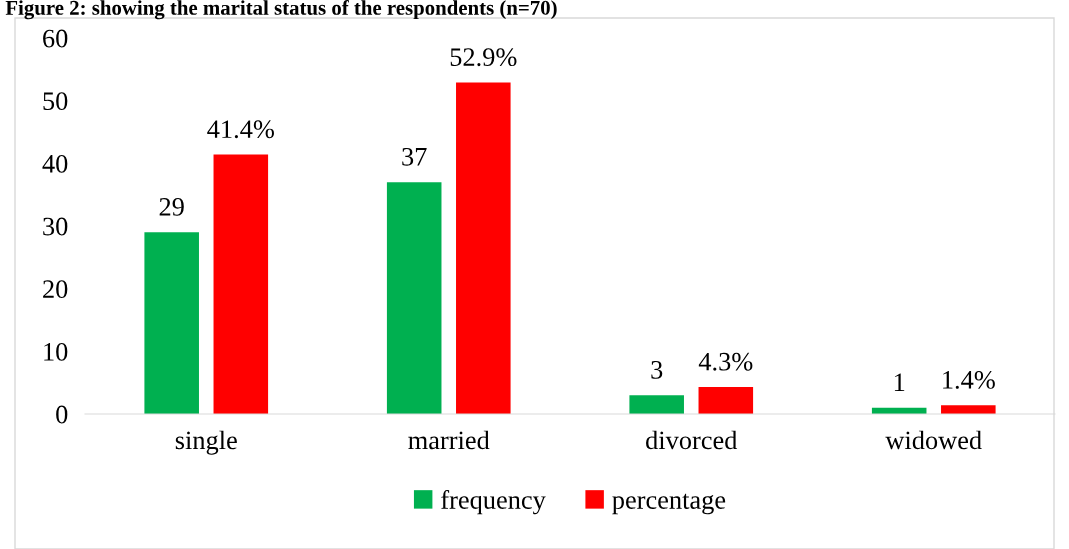 This screenshot has height=549, width=1069. Describe the element at coordinates (933, 440) in the screenshot. I see `x-tick-label: widowed` at that location.